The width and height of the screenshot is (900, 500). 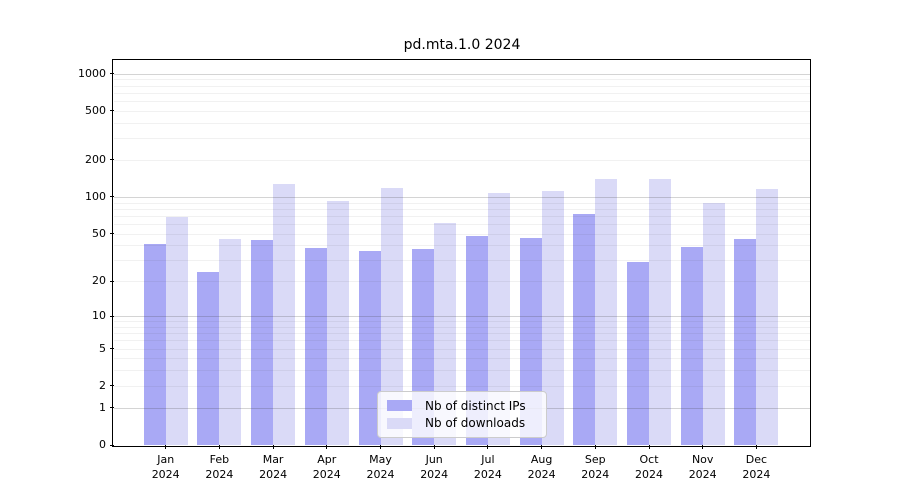 I want to click on y-tick-label-200: 200, so click(x=95, y=159).